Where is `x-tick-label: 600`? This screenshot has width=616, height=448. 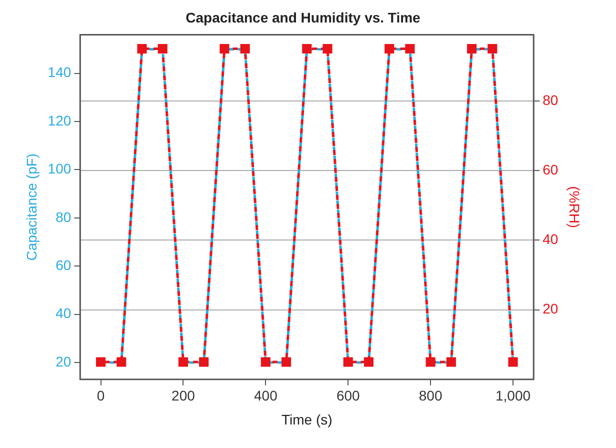
x-tick-label: 600 is located at coordinates (348, 396).